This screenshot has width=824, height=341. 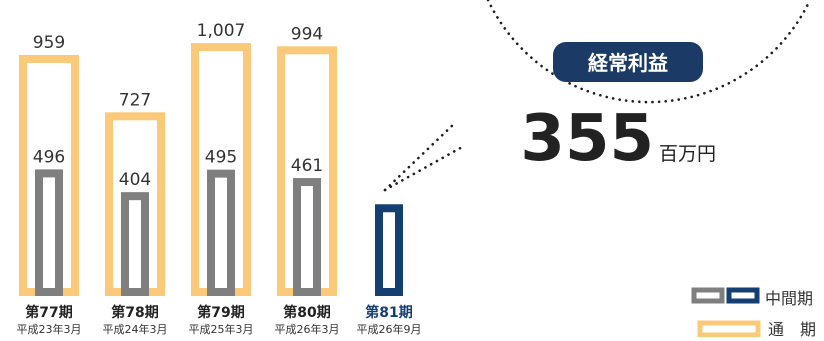 What do you see at coordinates (307, 329) in the screenshot?
I see `category-sublabel-3: 平成26年3月` at bounding box center [307, 329].